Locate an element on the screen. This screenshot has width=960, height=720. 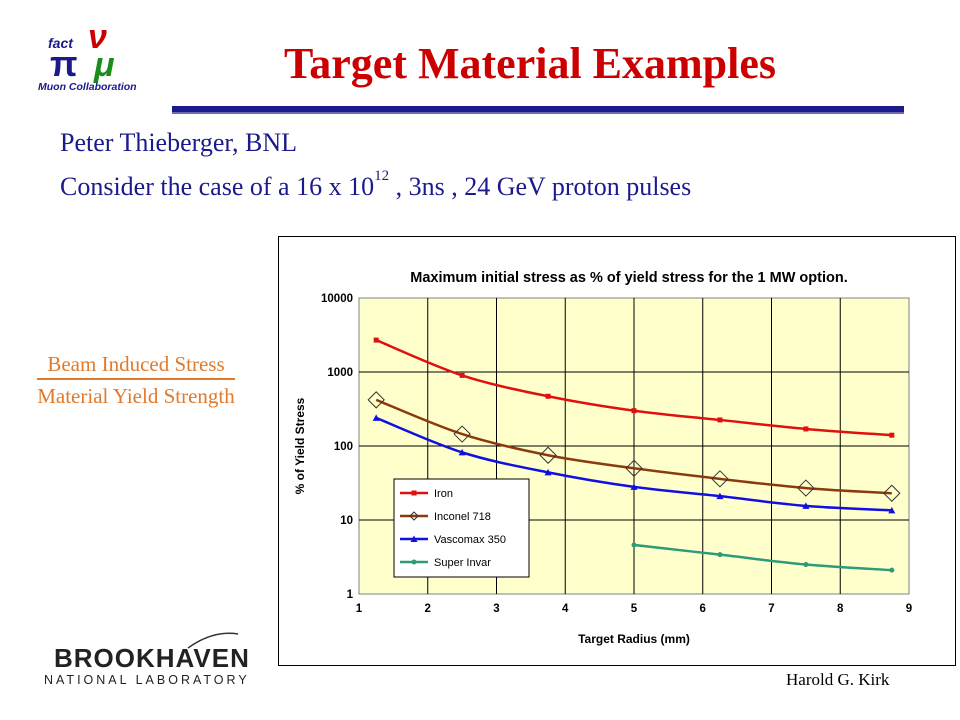
bnl-name: BROOKHAVEN is located at coordinates (152, 658).